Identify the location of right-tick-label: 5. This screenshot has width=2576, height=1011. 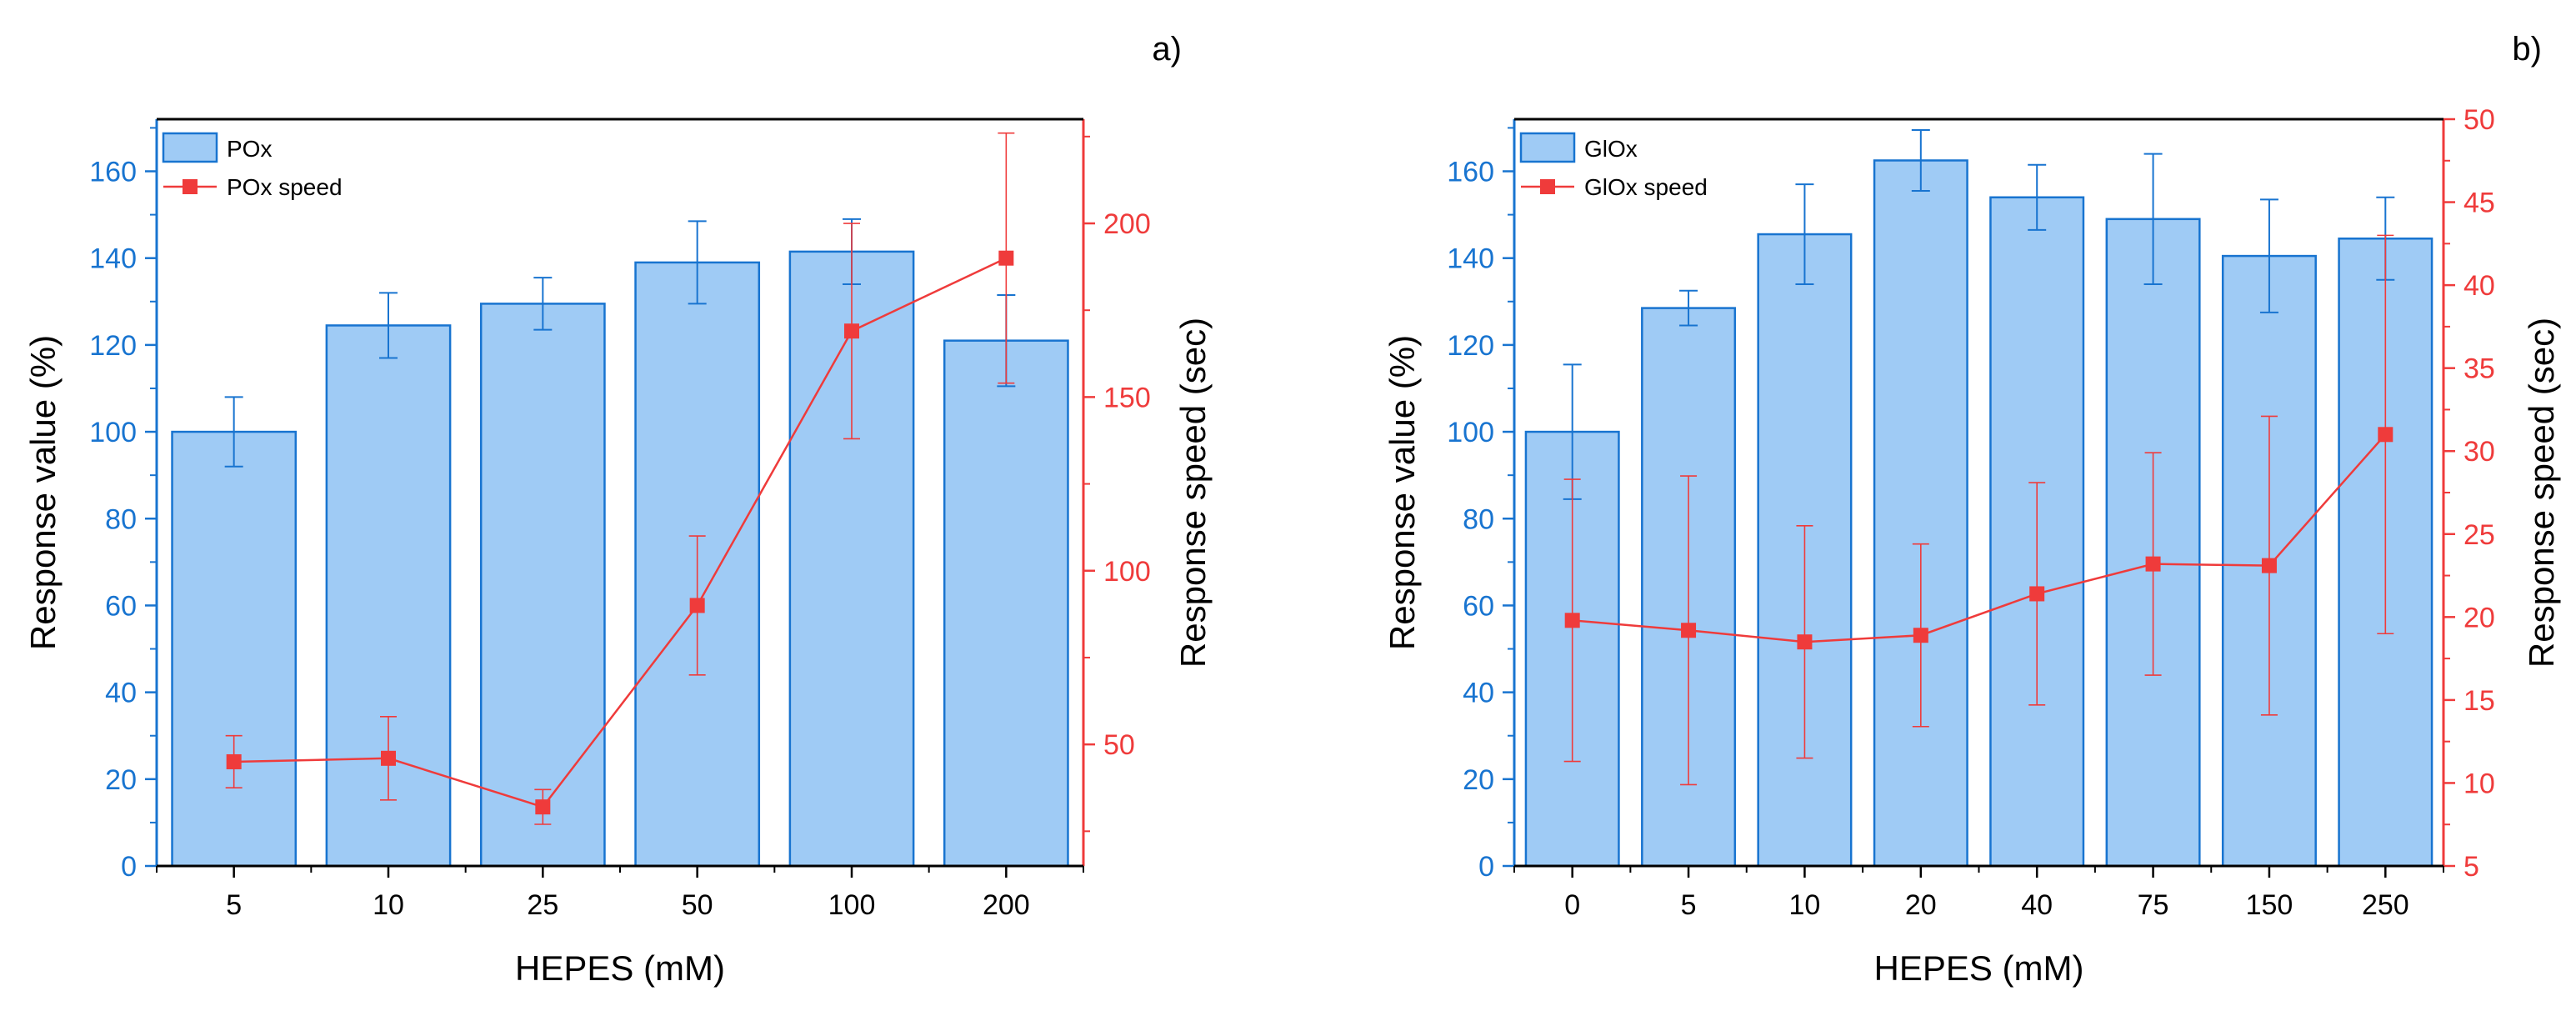
(2471, 867).